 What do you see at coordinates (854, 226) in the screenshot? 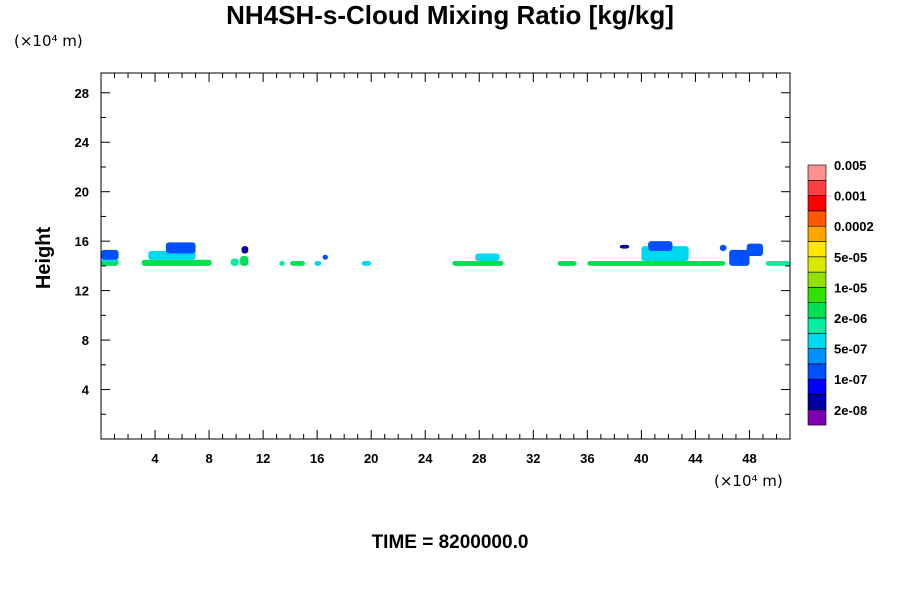
I see `colorbar-label: 0.0002` at bounding box center [854, 226].